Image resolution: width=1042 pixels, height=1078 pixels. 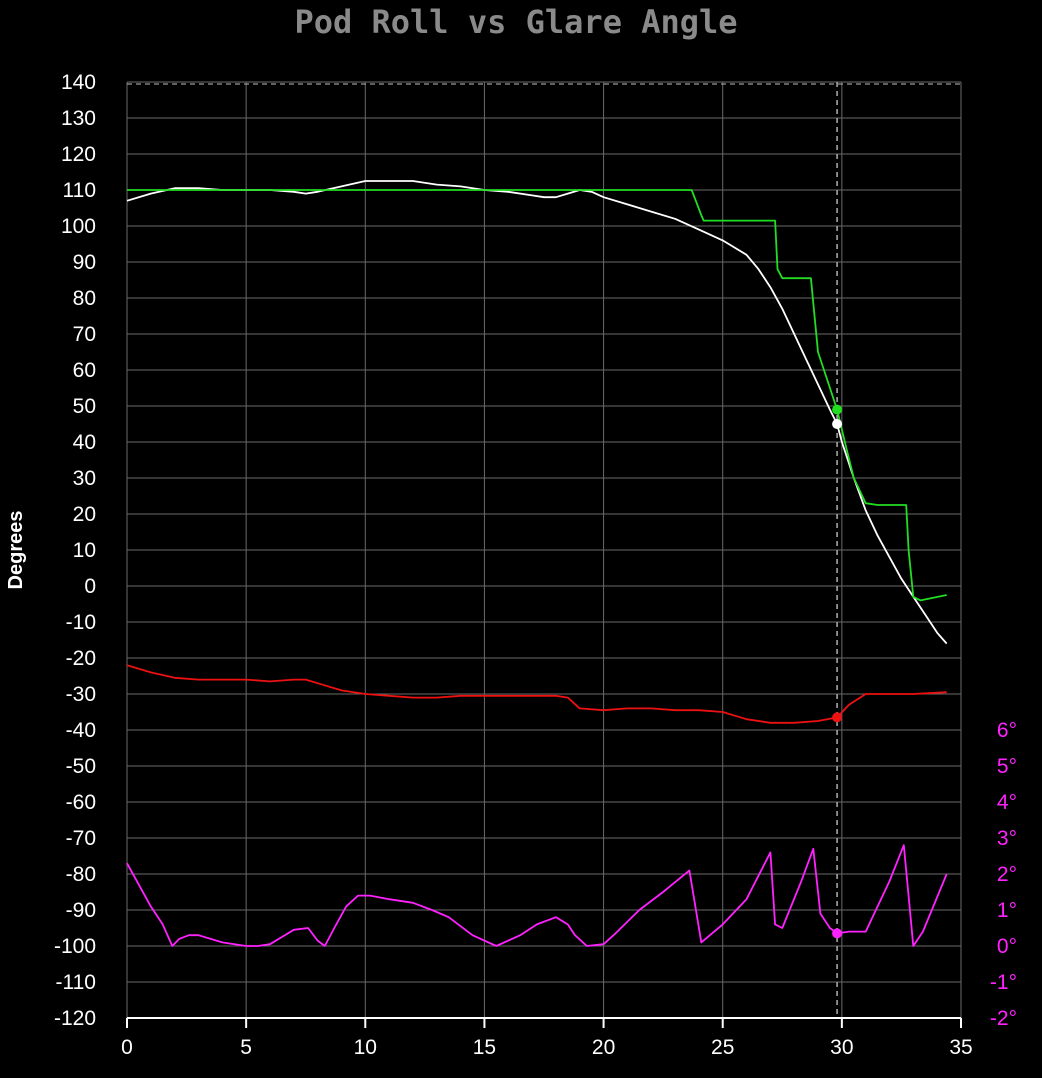 What do you see at coordinates (81, 874) in the screenshot?
I see `y-tick-label: -80` at bounding box center [81, 874].